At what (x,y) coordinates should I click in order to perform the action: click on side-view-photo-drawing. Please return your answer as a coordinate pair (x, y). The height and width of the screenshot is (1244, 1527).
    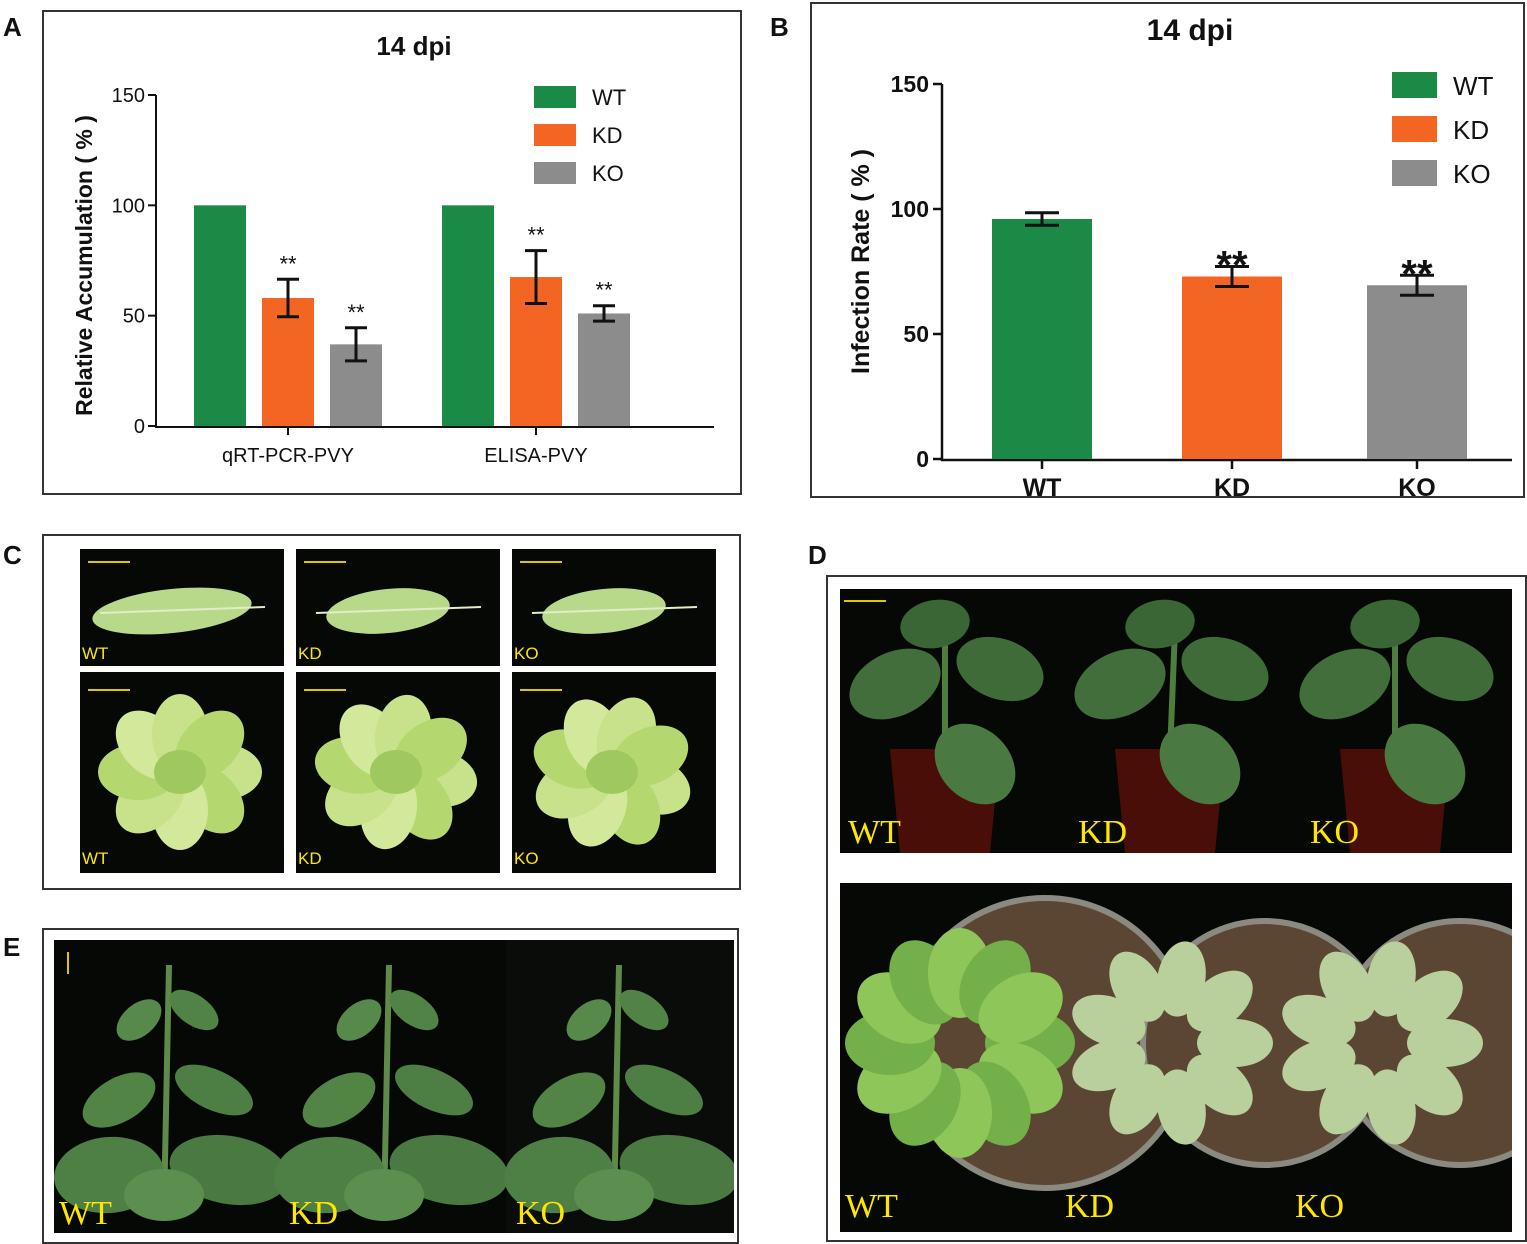
    Looking at the image, I should click on (1171, 726).